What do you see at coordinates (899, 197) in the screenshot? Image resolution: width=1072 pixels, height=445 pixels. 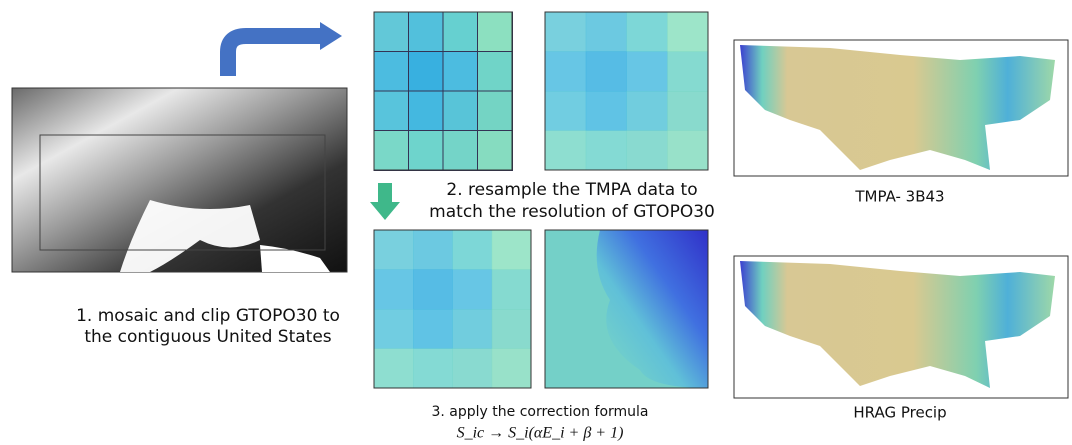 I see `map-label: TMPA- 3B43` at bounding box center [899, 197].